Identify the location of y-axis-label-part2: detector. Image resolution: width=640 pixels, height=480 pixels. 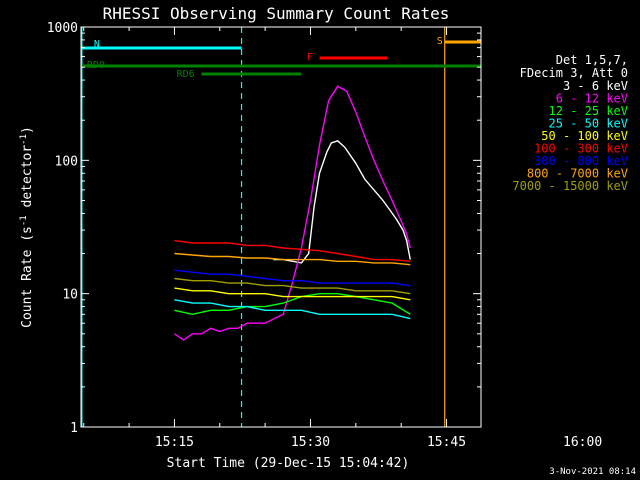
(27, 180).